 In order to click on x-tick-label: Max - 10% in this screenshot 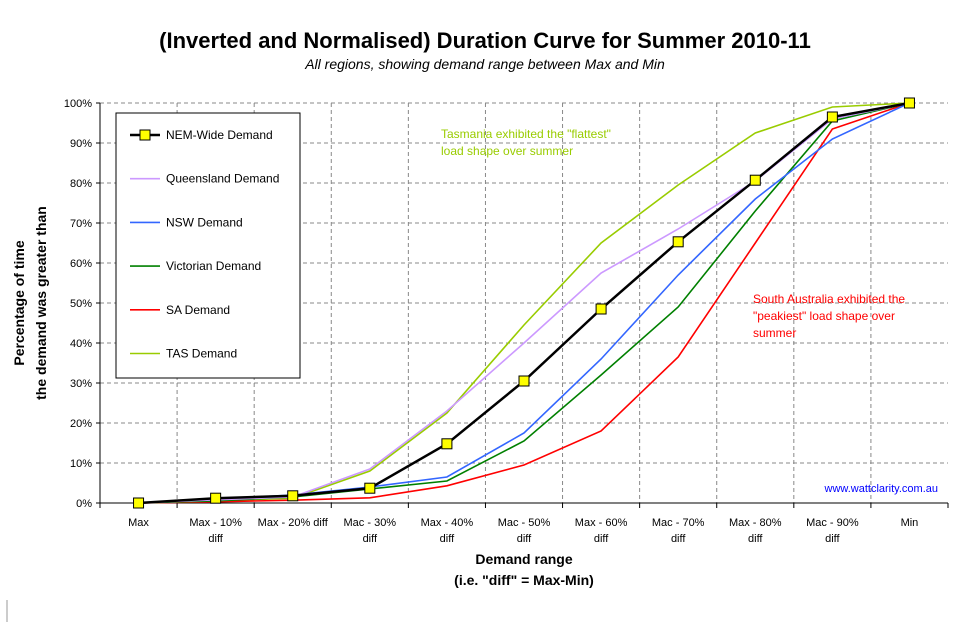, I will do `click(215, 523)`.